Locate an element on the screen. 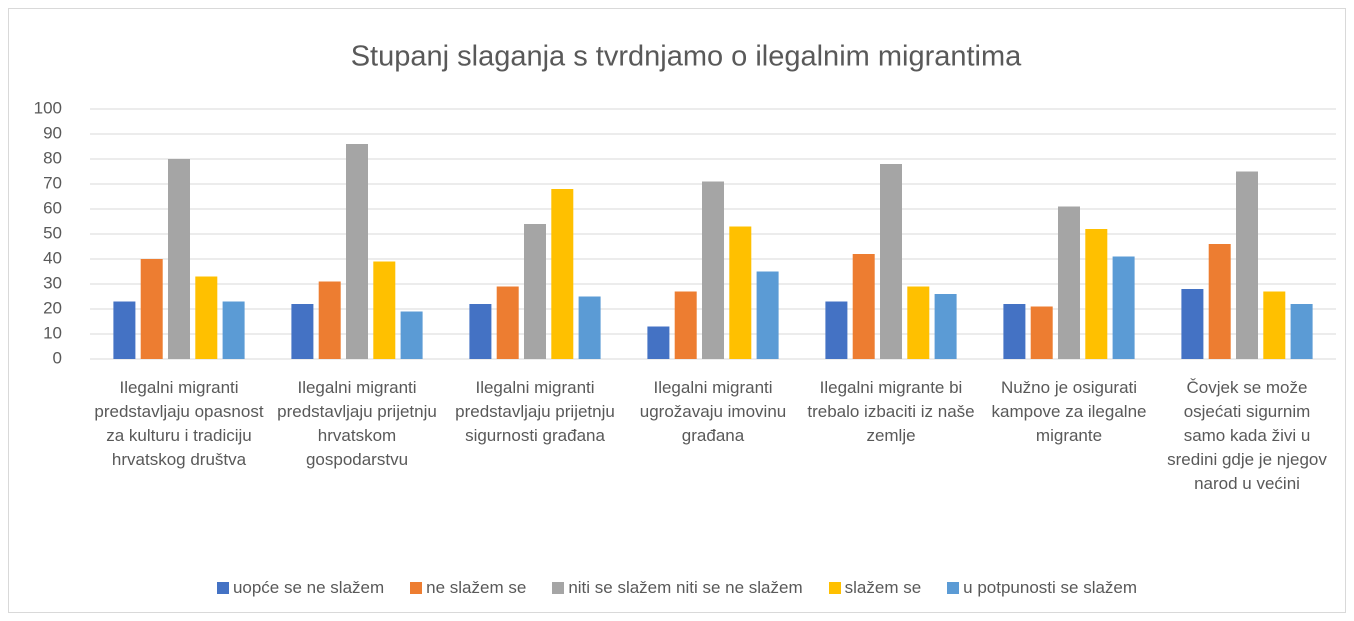 This screenshot has width=1354, height=621. legend-item: uopće se ne slažem is located at coordinates (300, 588).